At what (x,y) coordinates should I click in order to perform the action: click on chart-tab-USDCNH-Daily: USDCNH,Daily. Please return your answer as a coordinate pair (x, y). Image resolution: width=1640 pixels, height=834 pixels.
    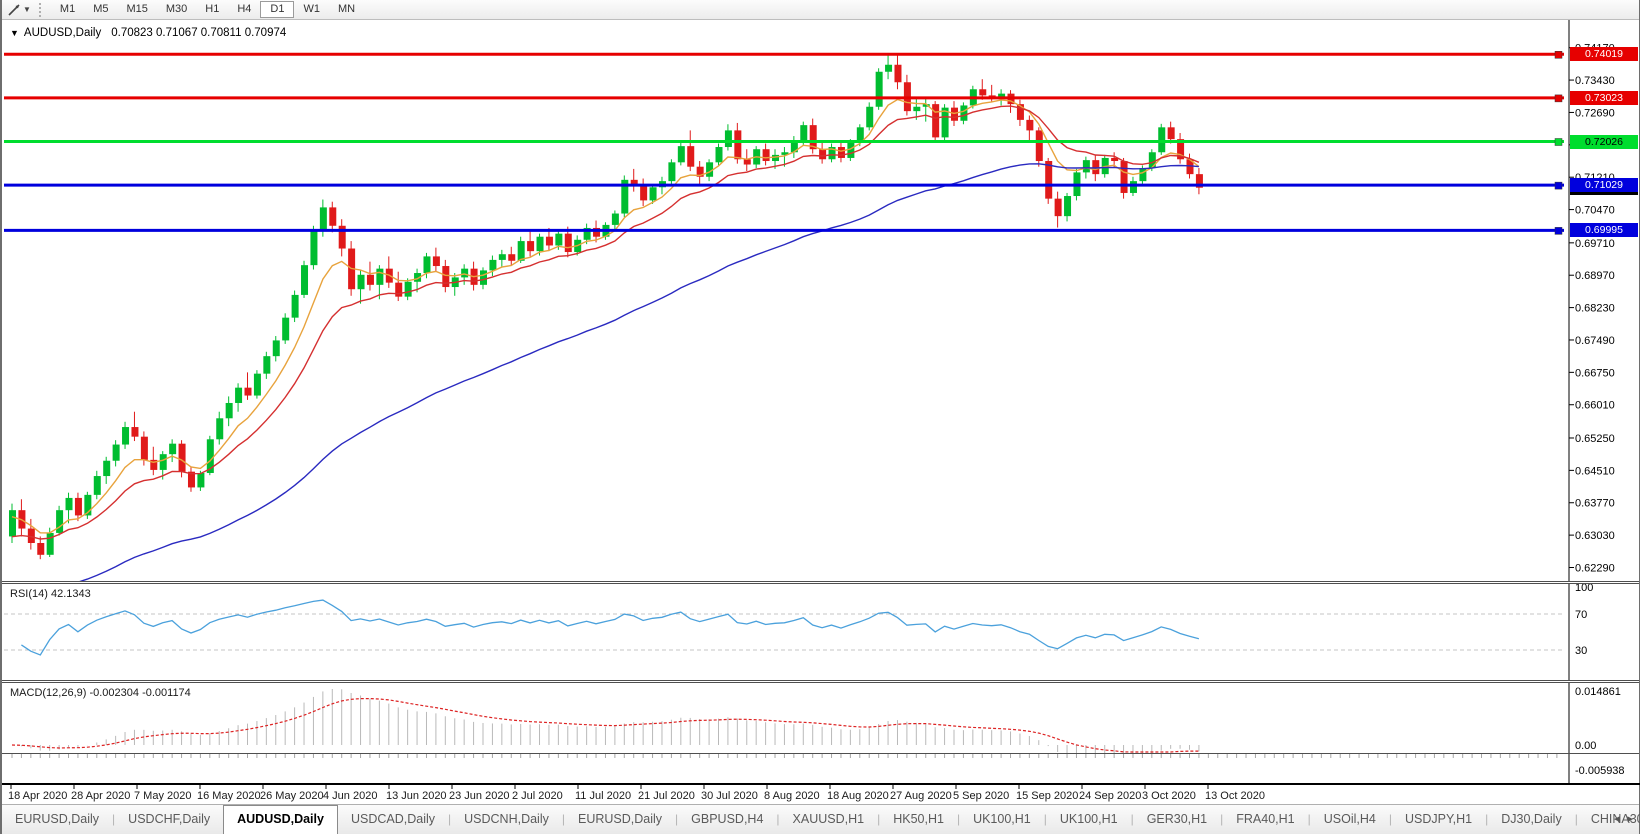
    Looking at the image, I should click on (506, 819).